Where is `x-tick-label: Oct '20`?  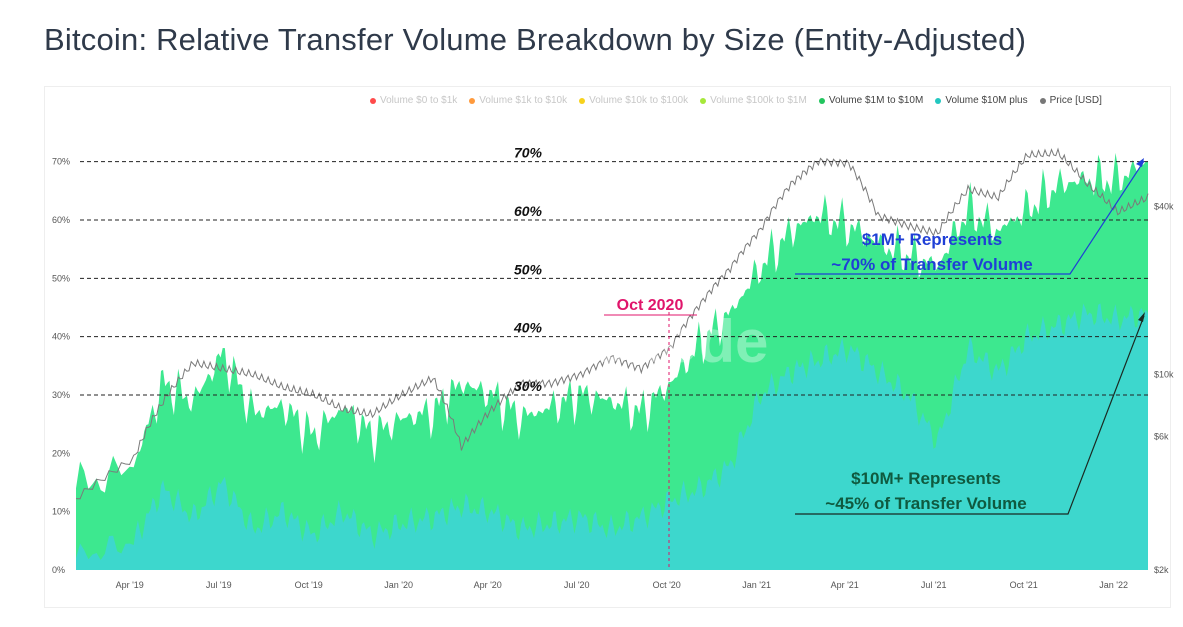
x-tick-label: Oct '20 is located at coordinates (667, 585).